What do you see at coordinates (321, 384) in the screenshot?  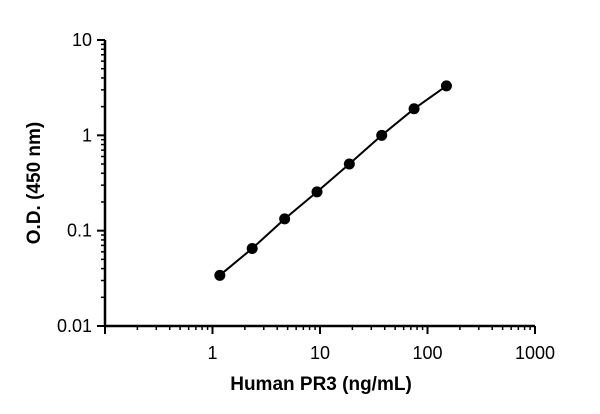 I see `x-axis-title: Human PR3 (ng/mL)` at bounding box center [321, 384].